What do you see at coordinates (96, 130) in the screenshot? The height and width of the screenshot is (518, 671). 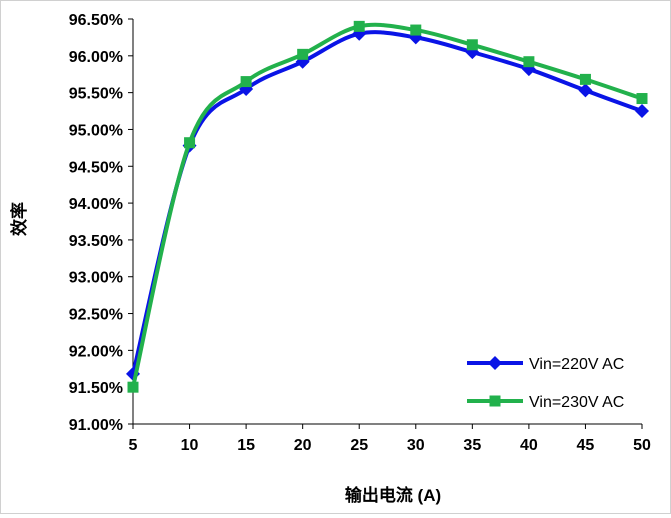 I see `y-tick-label: 95.00%` at bounding box center [96, 130].